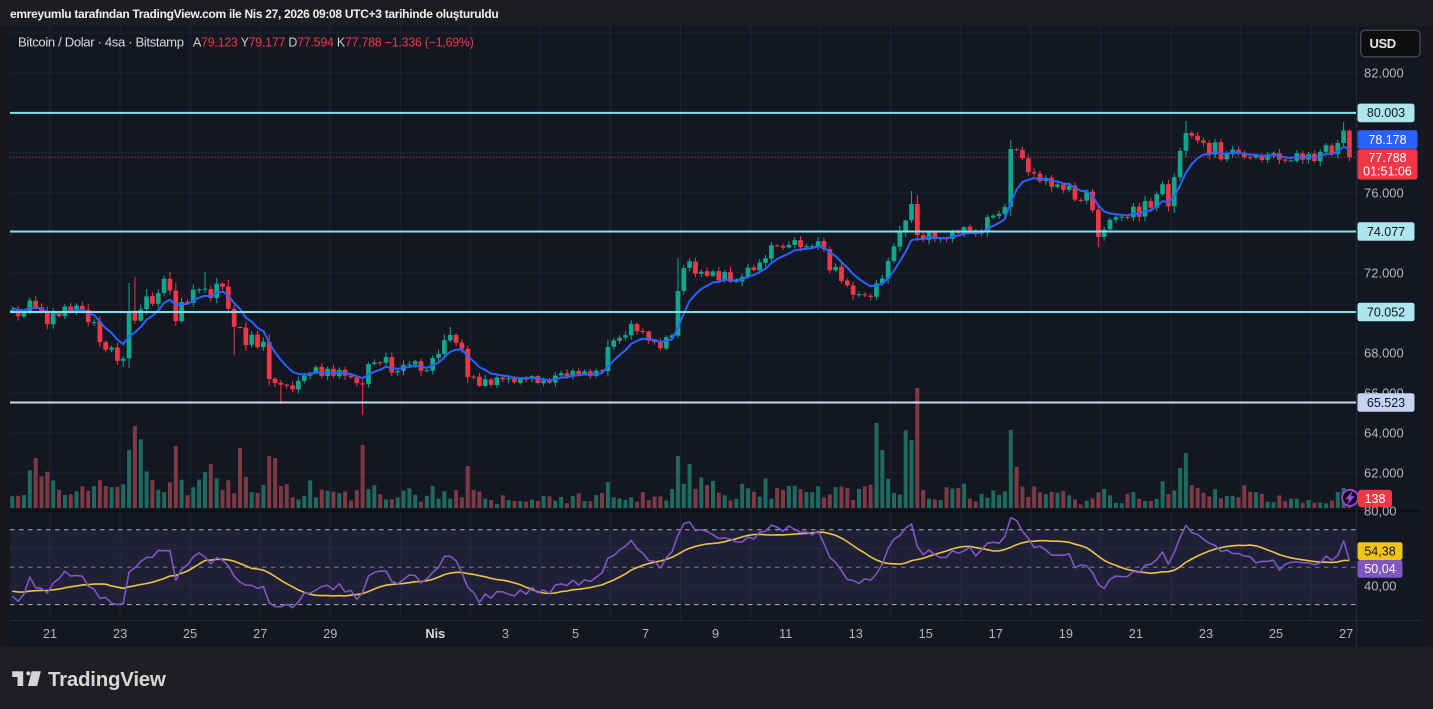  Describe the element at coordinates (575, 633) in the screenshot. I see `svg-text: 5` at that location.